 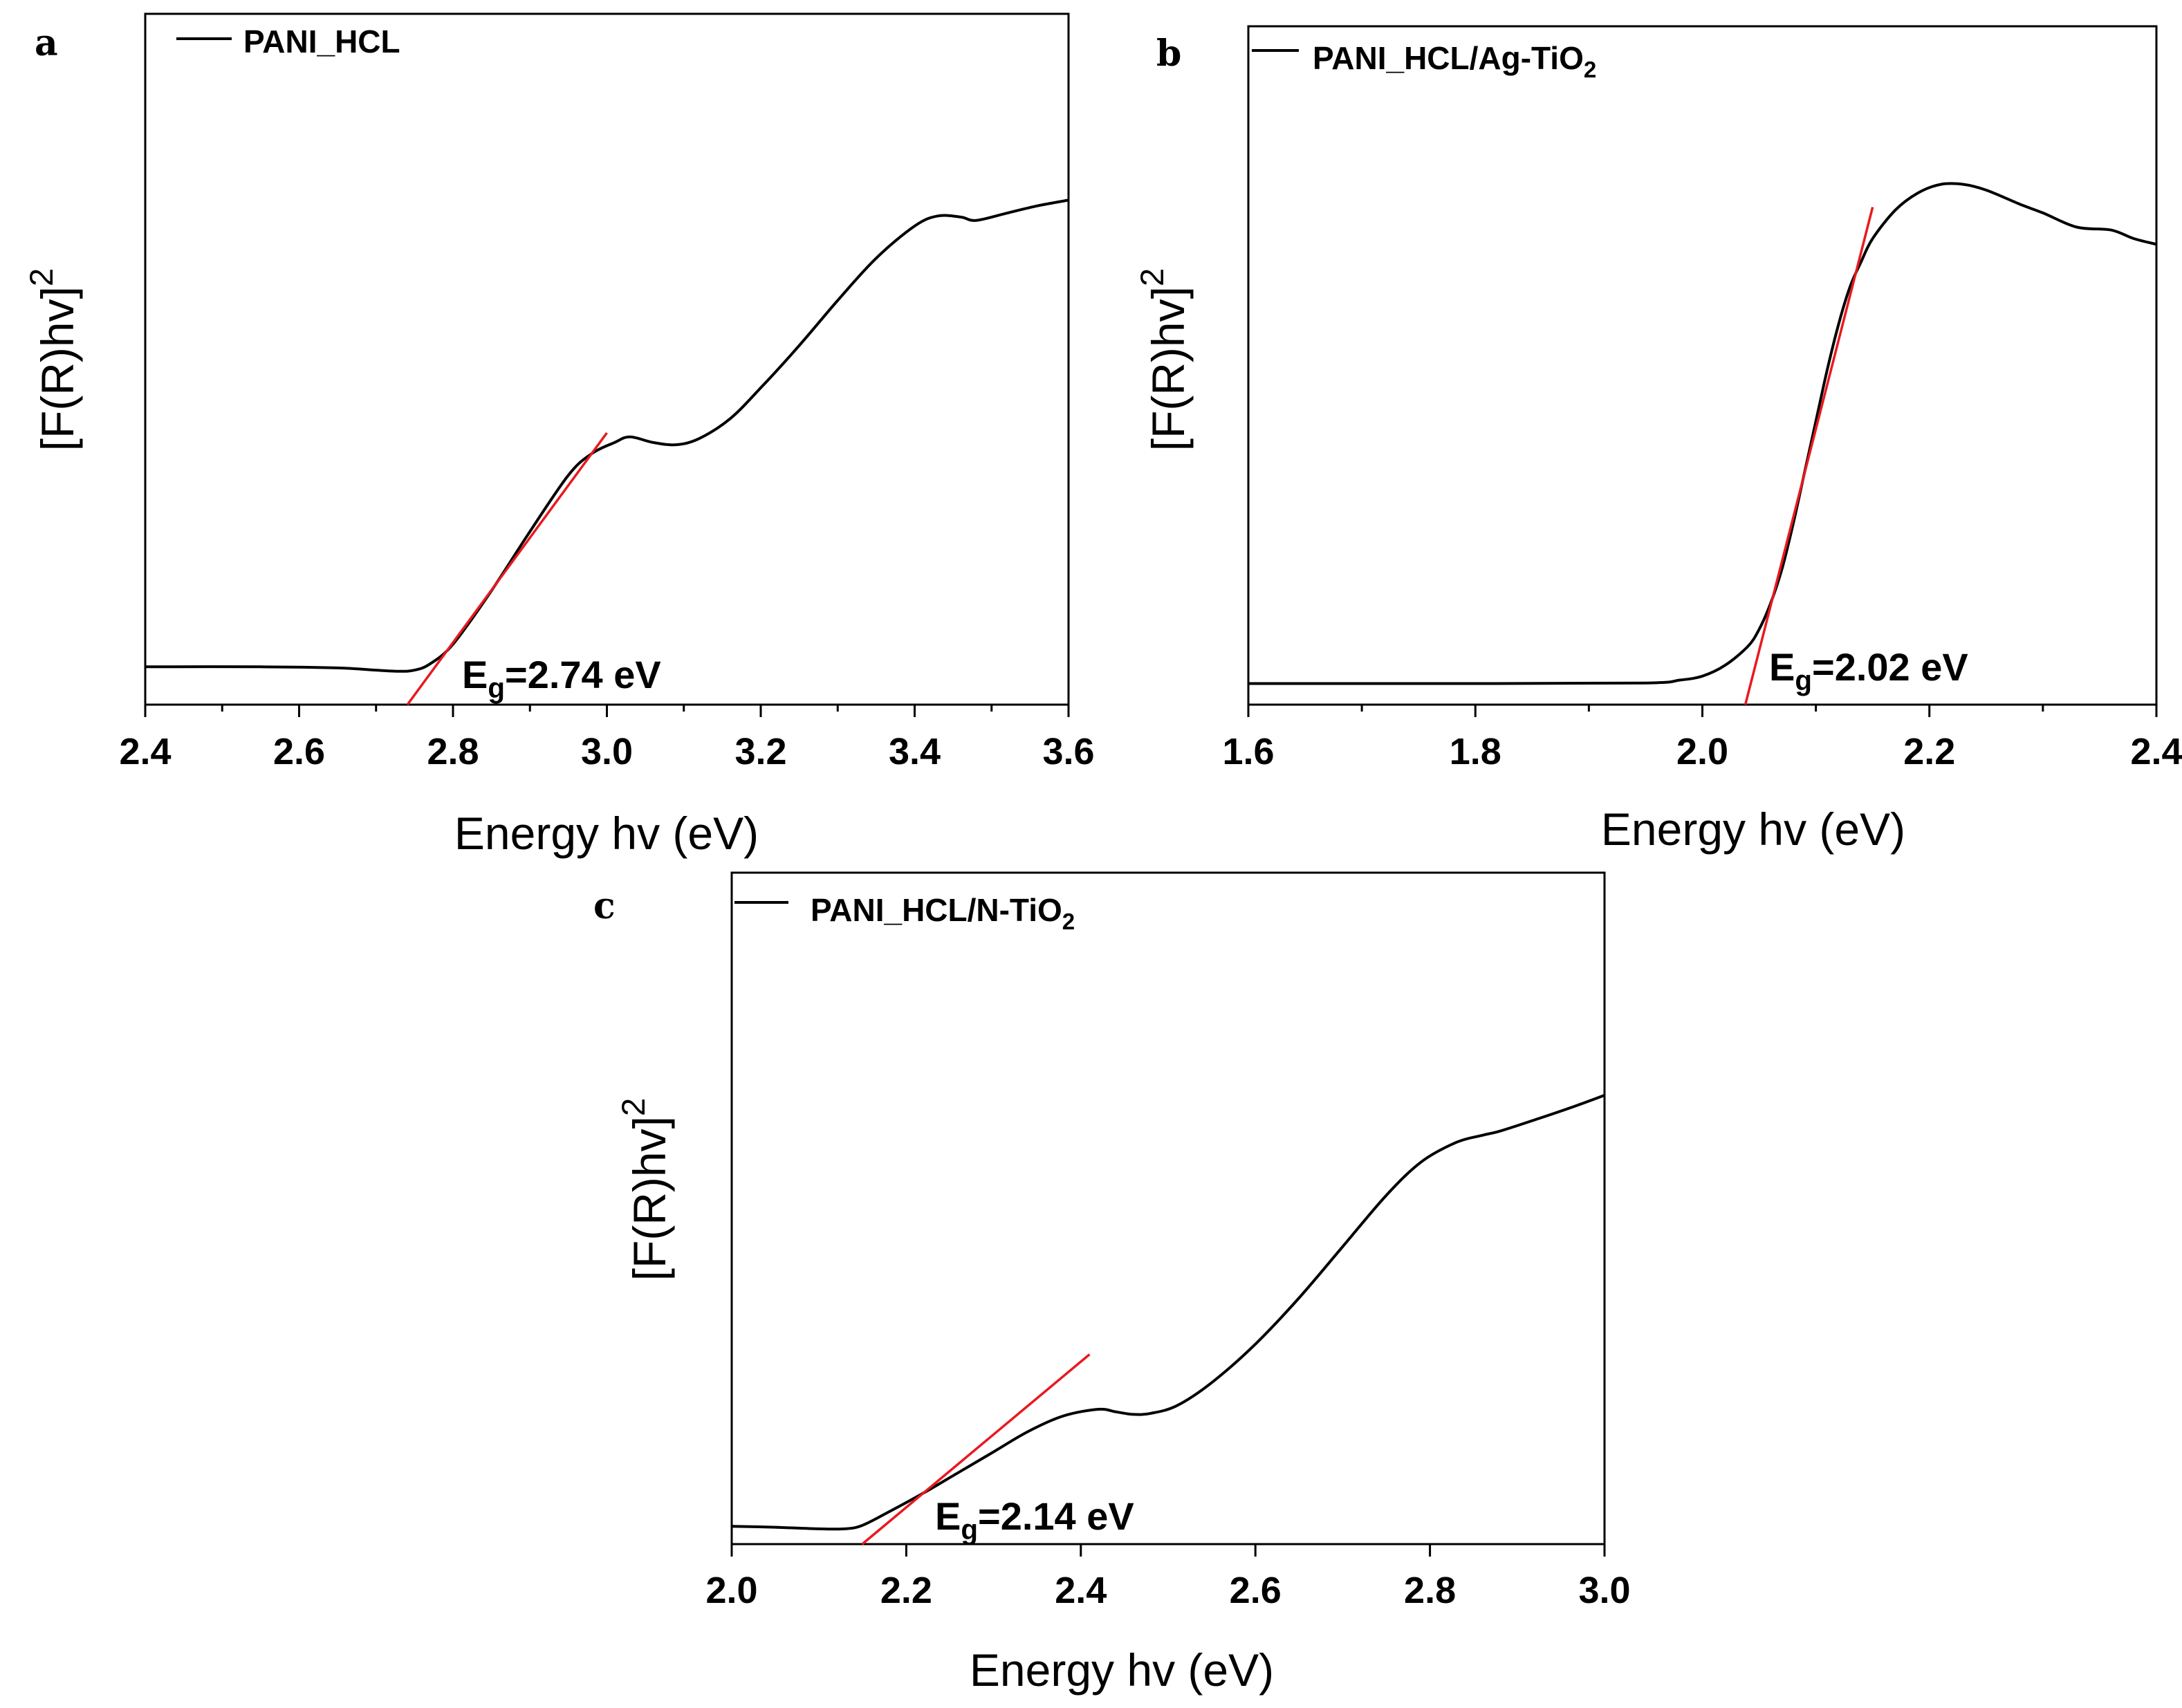 What do you see at coordinates (1890, 667) in the screenshot?
I see `eg-value: =2.02 eV` at bounding box center [1890, 667].